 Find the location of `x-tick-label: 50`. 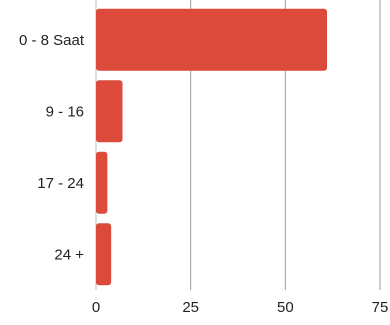

x-tick-label: 50 is located at coordinates (285, 307).